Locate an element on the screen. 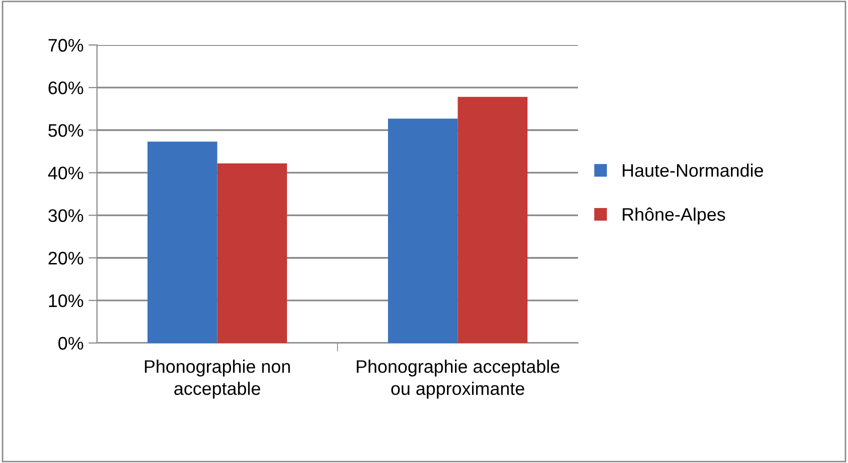 The width and height of the screenshot is (848, 463). legend-label: Haute-Normandie is located at coordinates (693, 170).